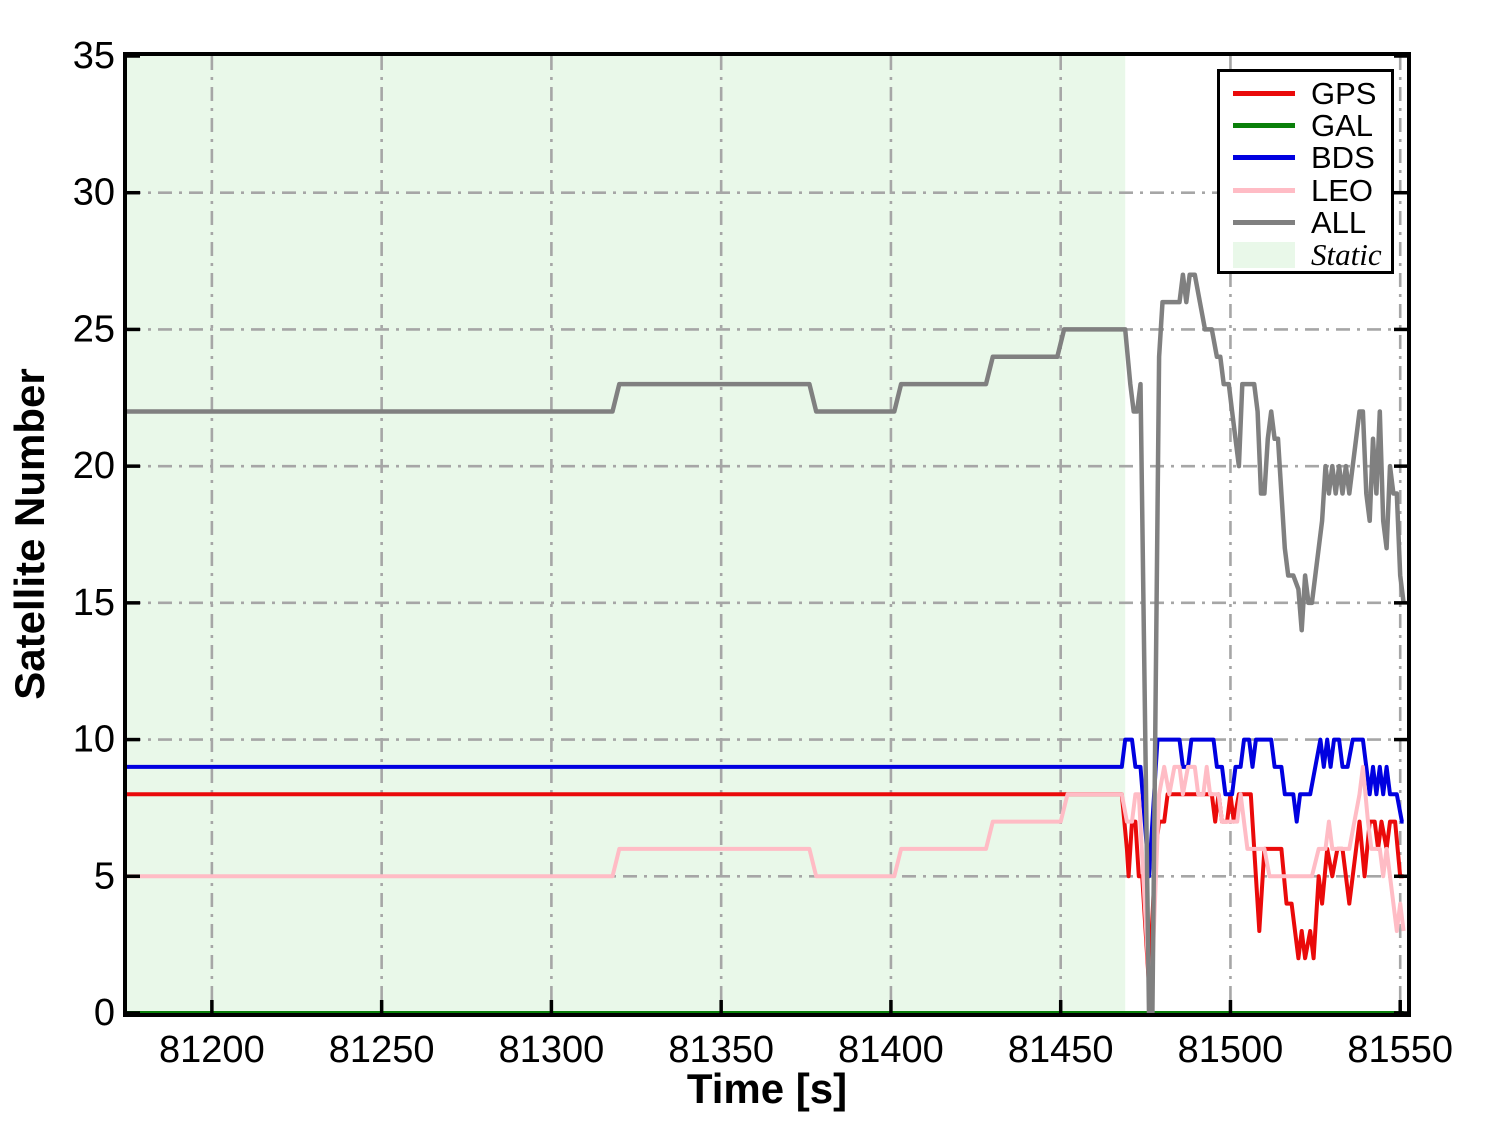 The width and height of the screenshot is (1488, 1133). What do you see at coordinates (1231, 1050) in the screenshot?
I see `x-tick-label: 81500` at bounding box center [1231, 1050].